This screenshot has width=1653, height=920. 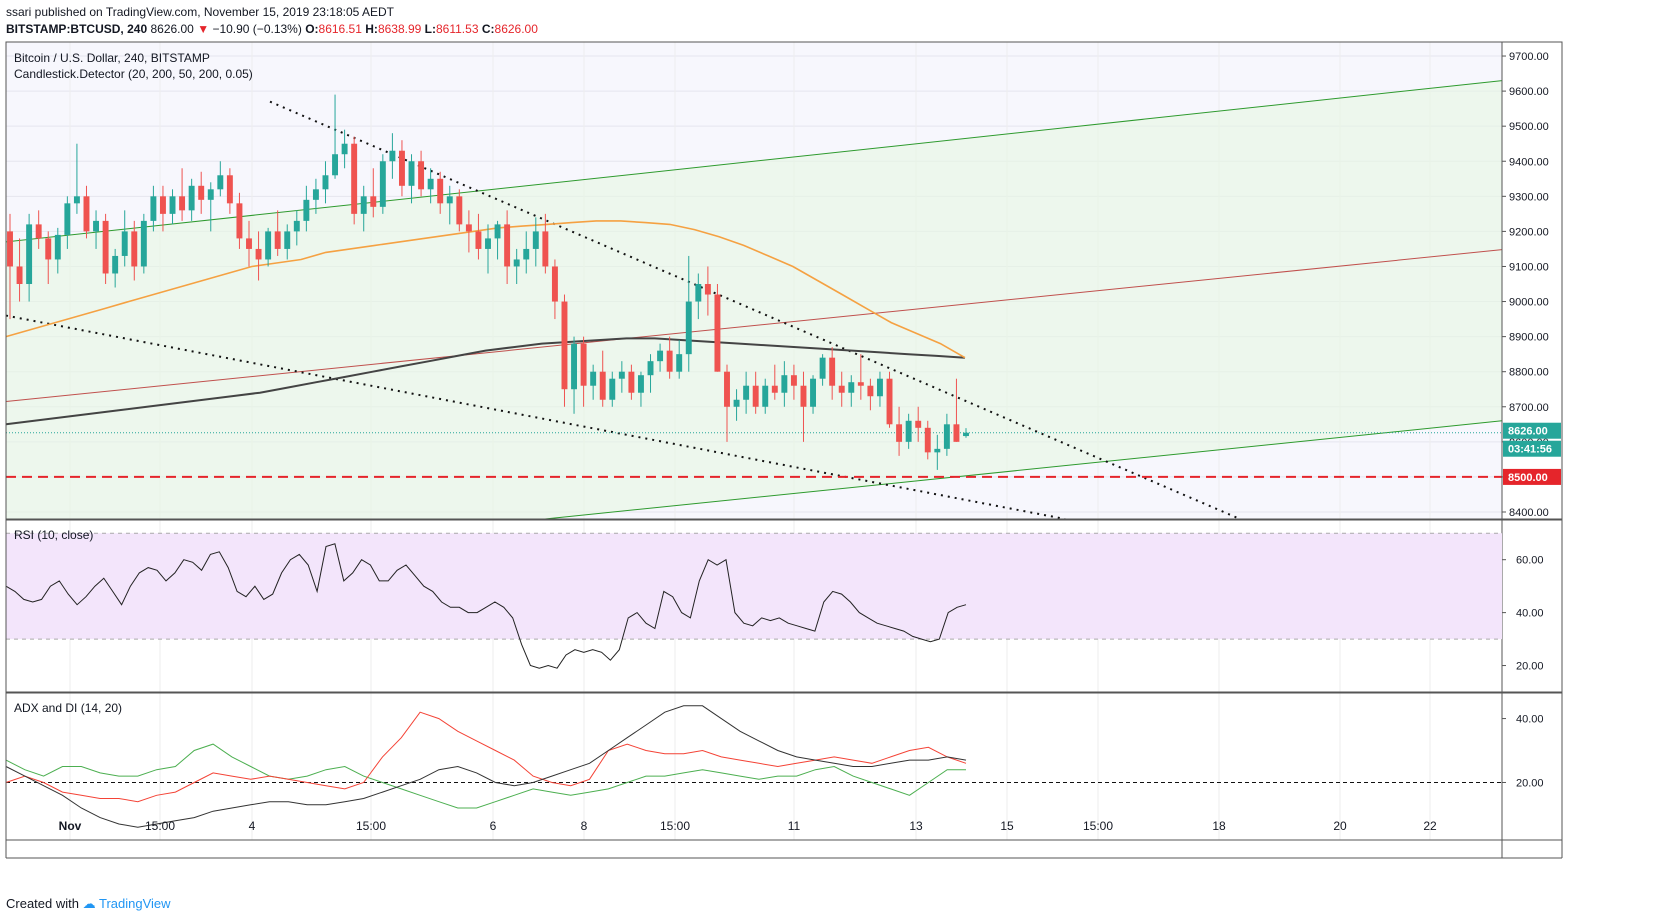 I want to click on countdown-tag: 03:41:56, so click(x=1530, y=450).